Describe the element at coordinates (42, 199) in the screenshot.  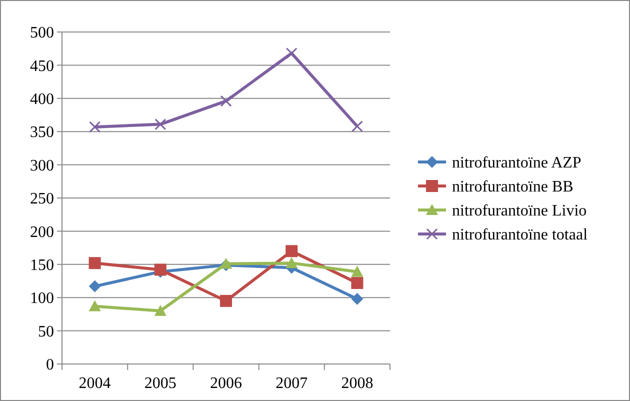
I see `y-tick-label: 250` at that location.